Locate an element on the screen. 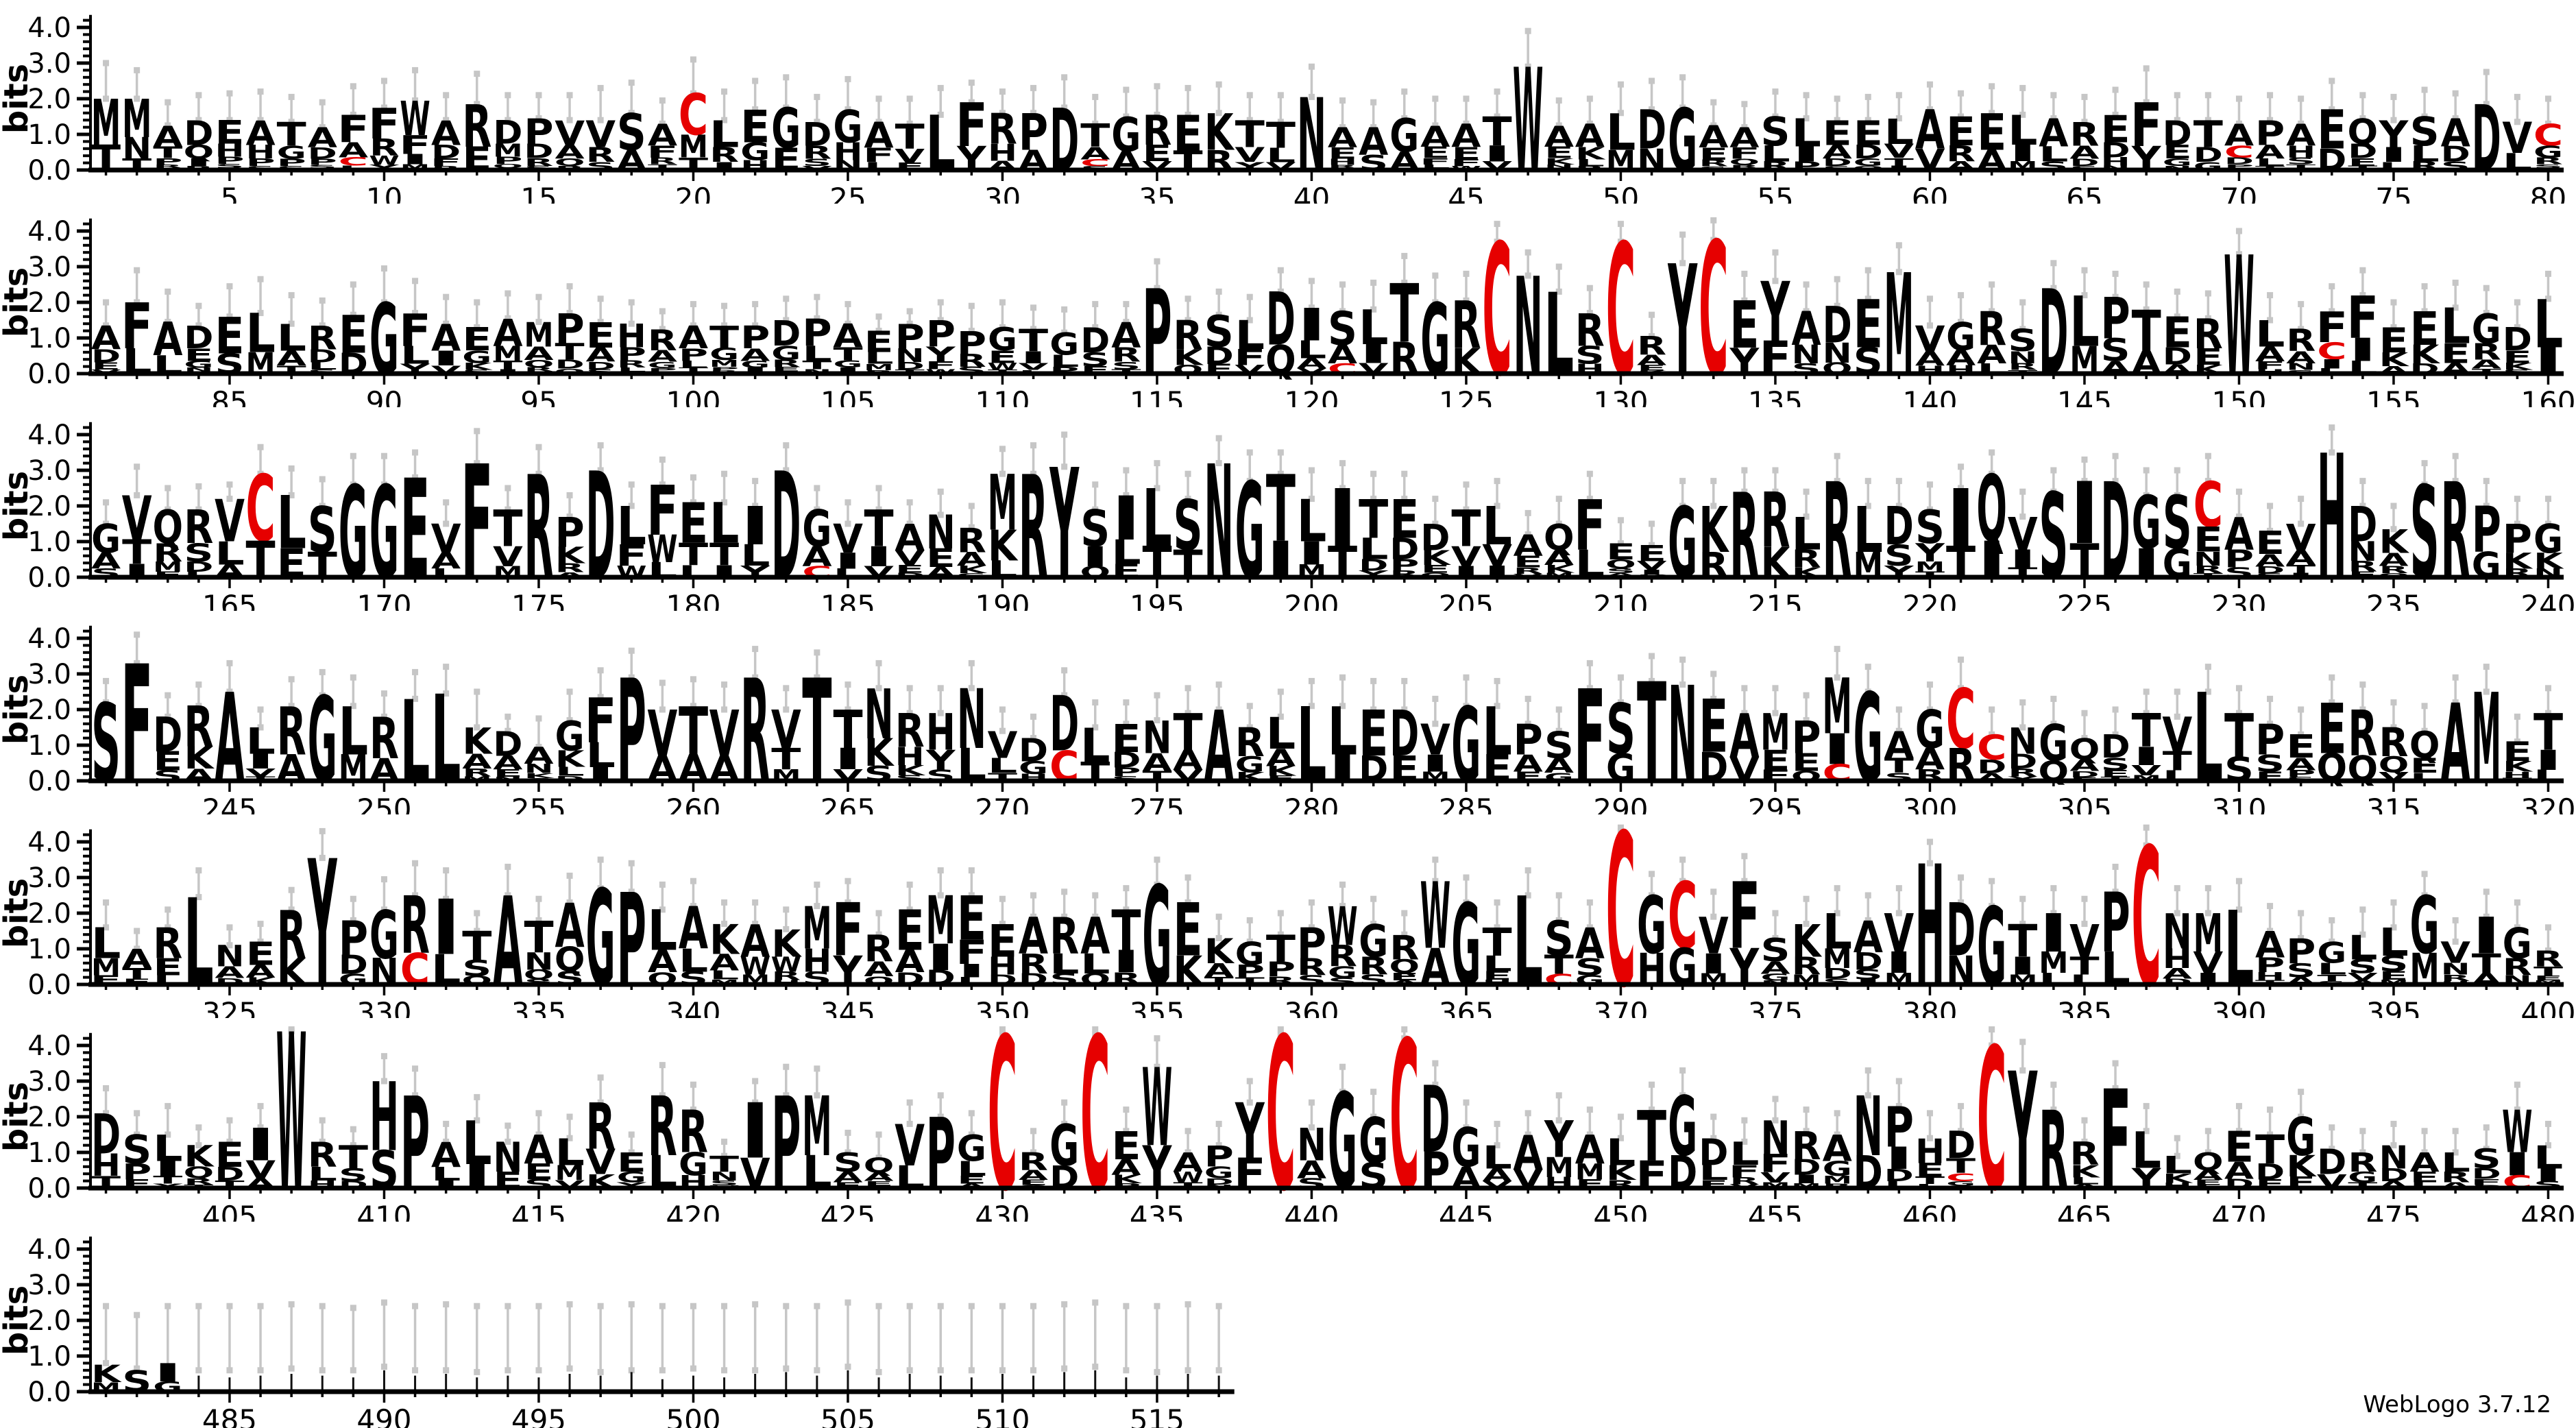 This screenshot has width=2576, height=1428. svg-text: H is located at coordinates (2517, 775).